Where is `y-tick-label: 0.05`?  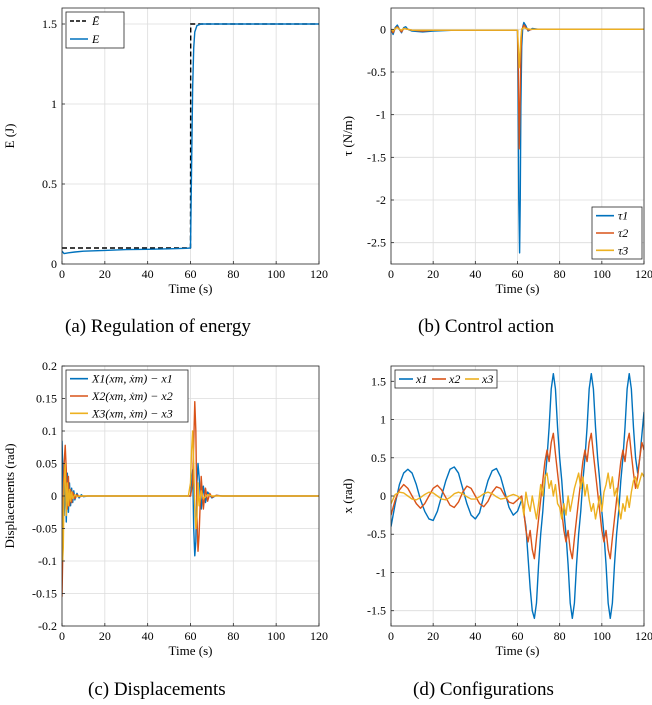 y-tick-label: 0.05 is located at coordinates (46, 464).